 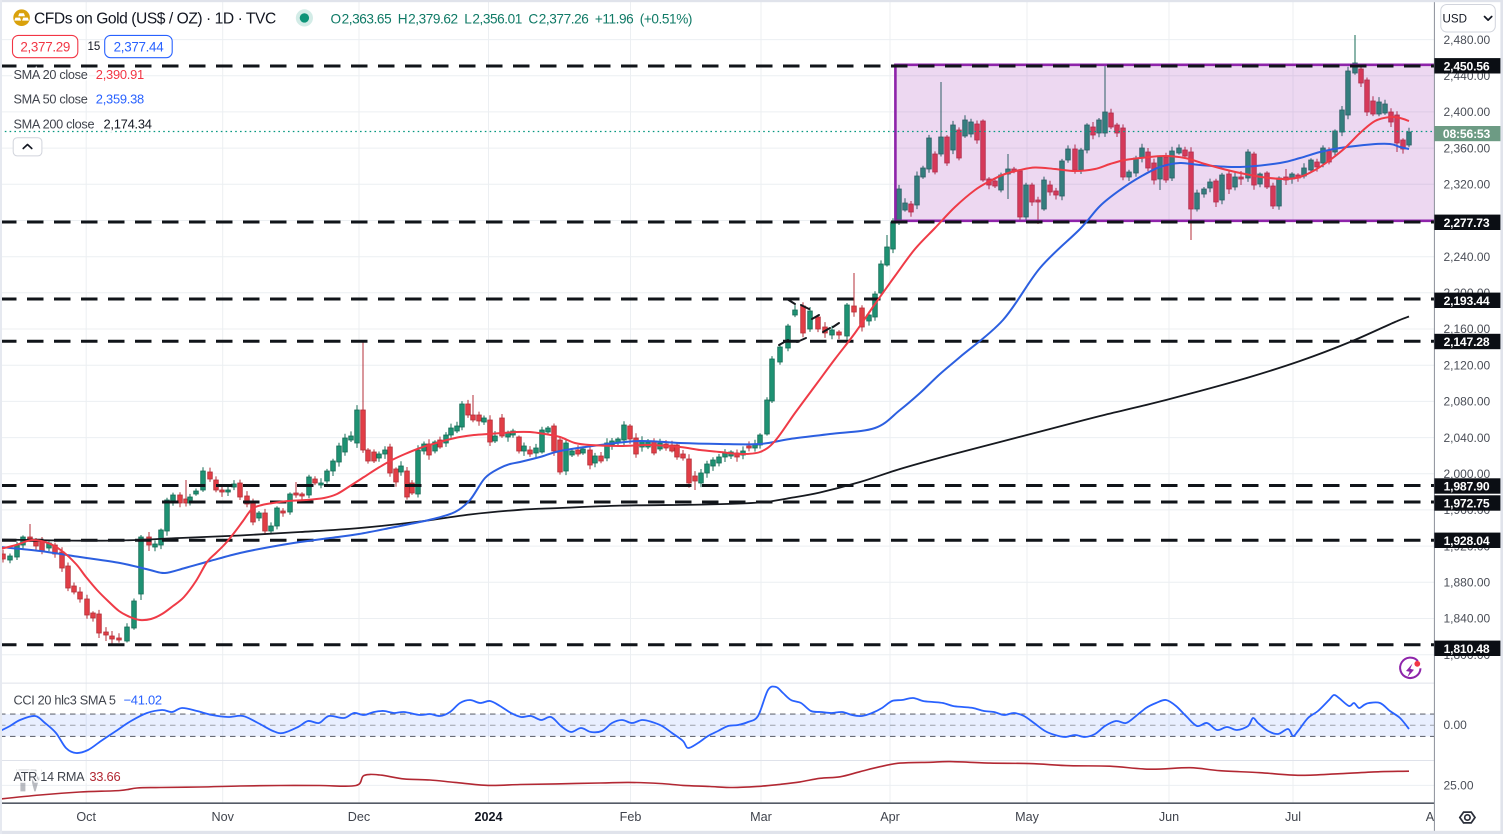 I want to click on svg-text: 2024, so click(x=488, y=817).